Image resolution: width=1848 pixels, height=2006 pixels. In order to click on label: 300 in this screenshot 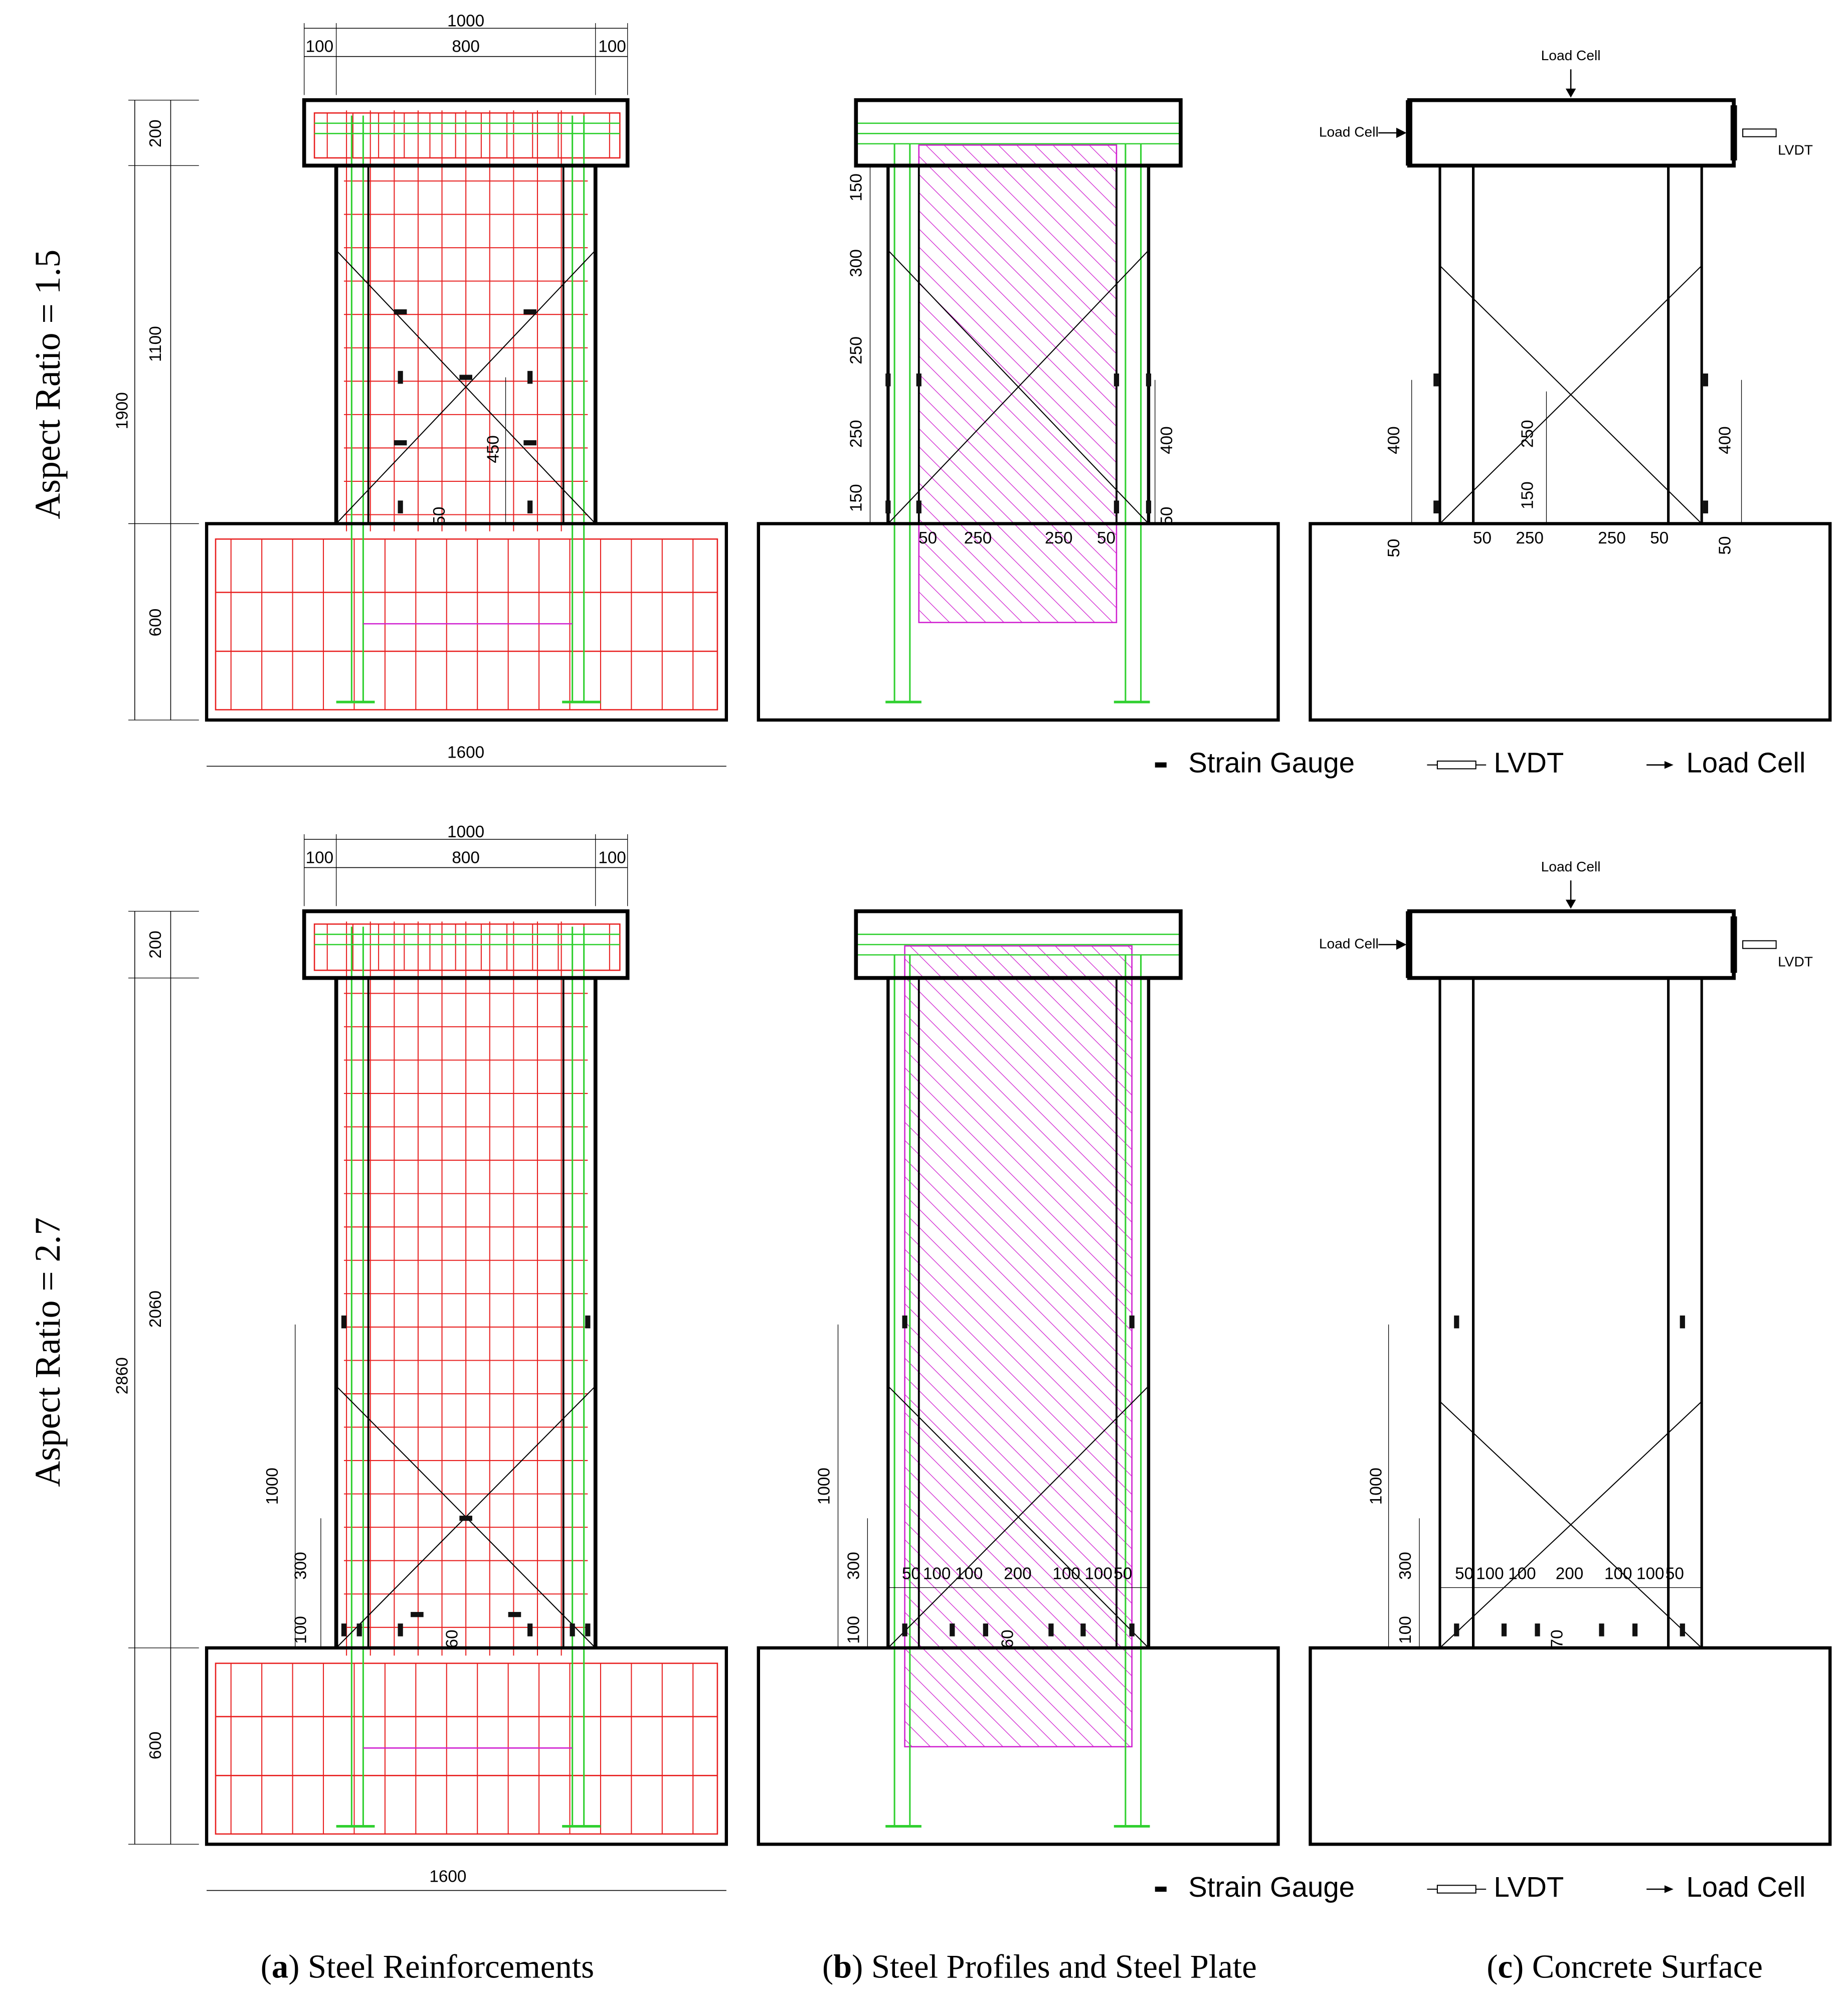, I will do `click(856, 263)`.